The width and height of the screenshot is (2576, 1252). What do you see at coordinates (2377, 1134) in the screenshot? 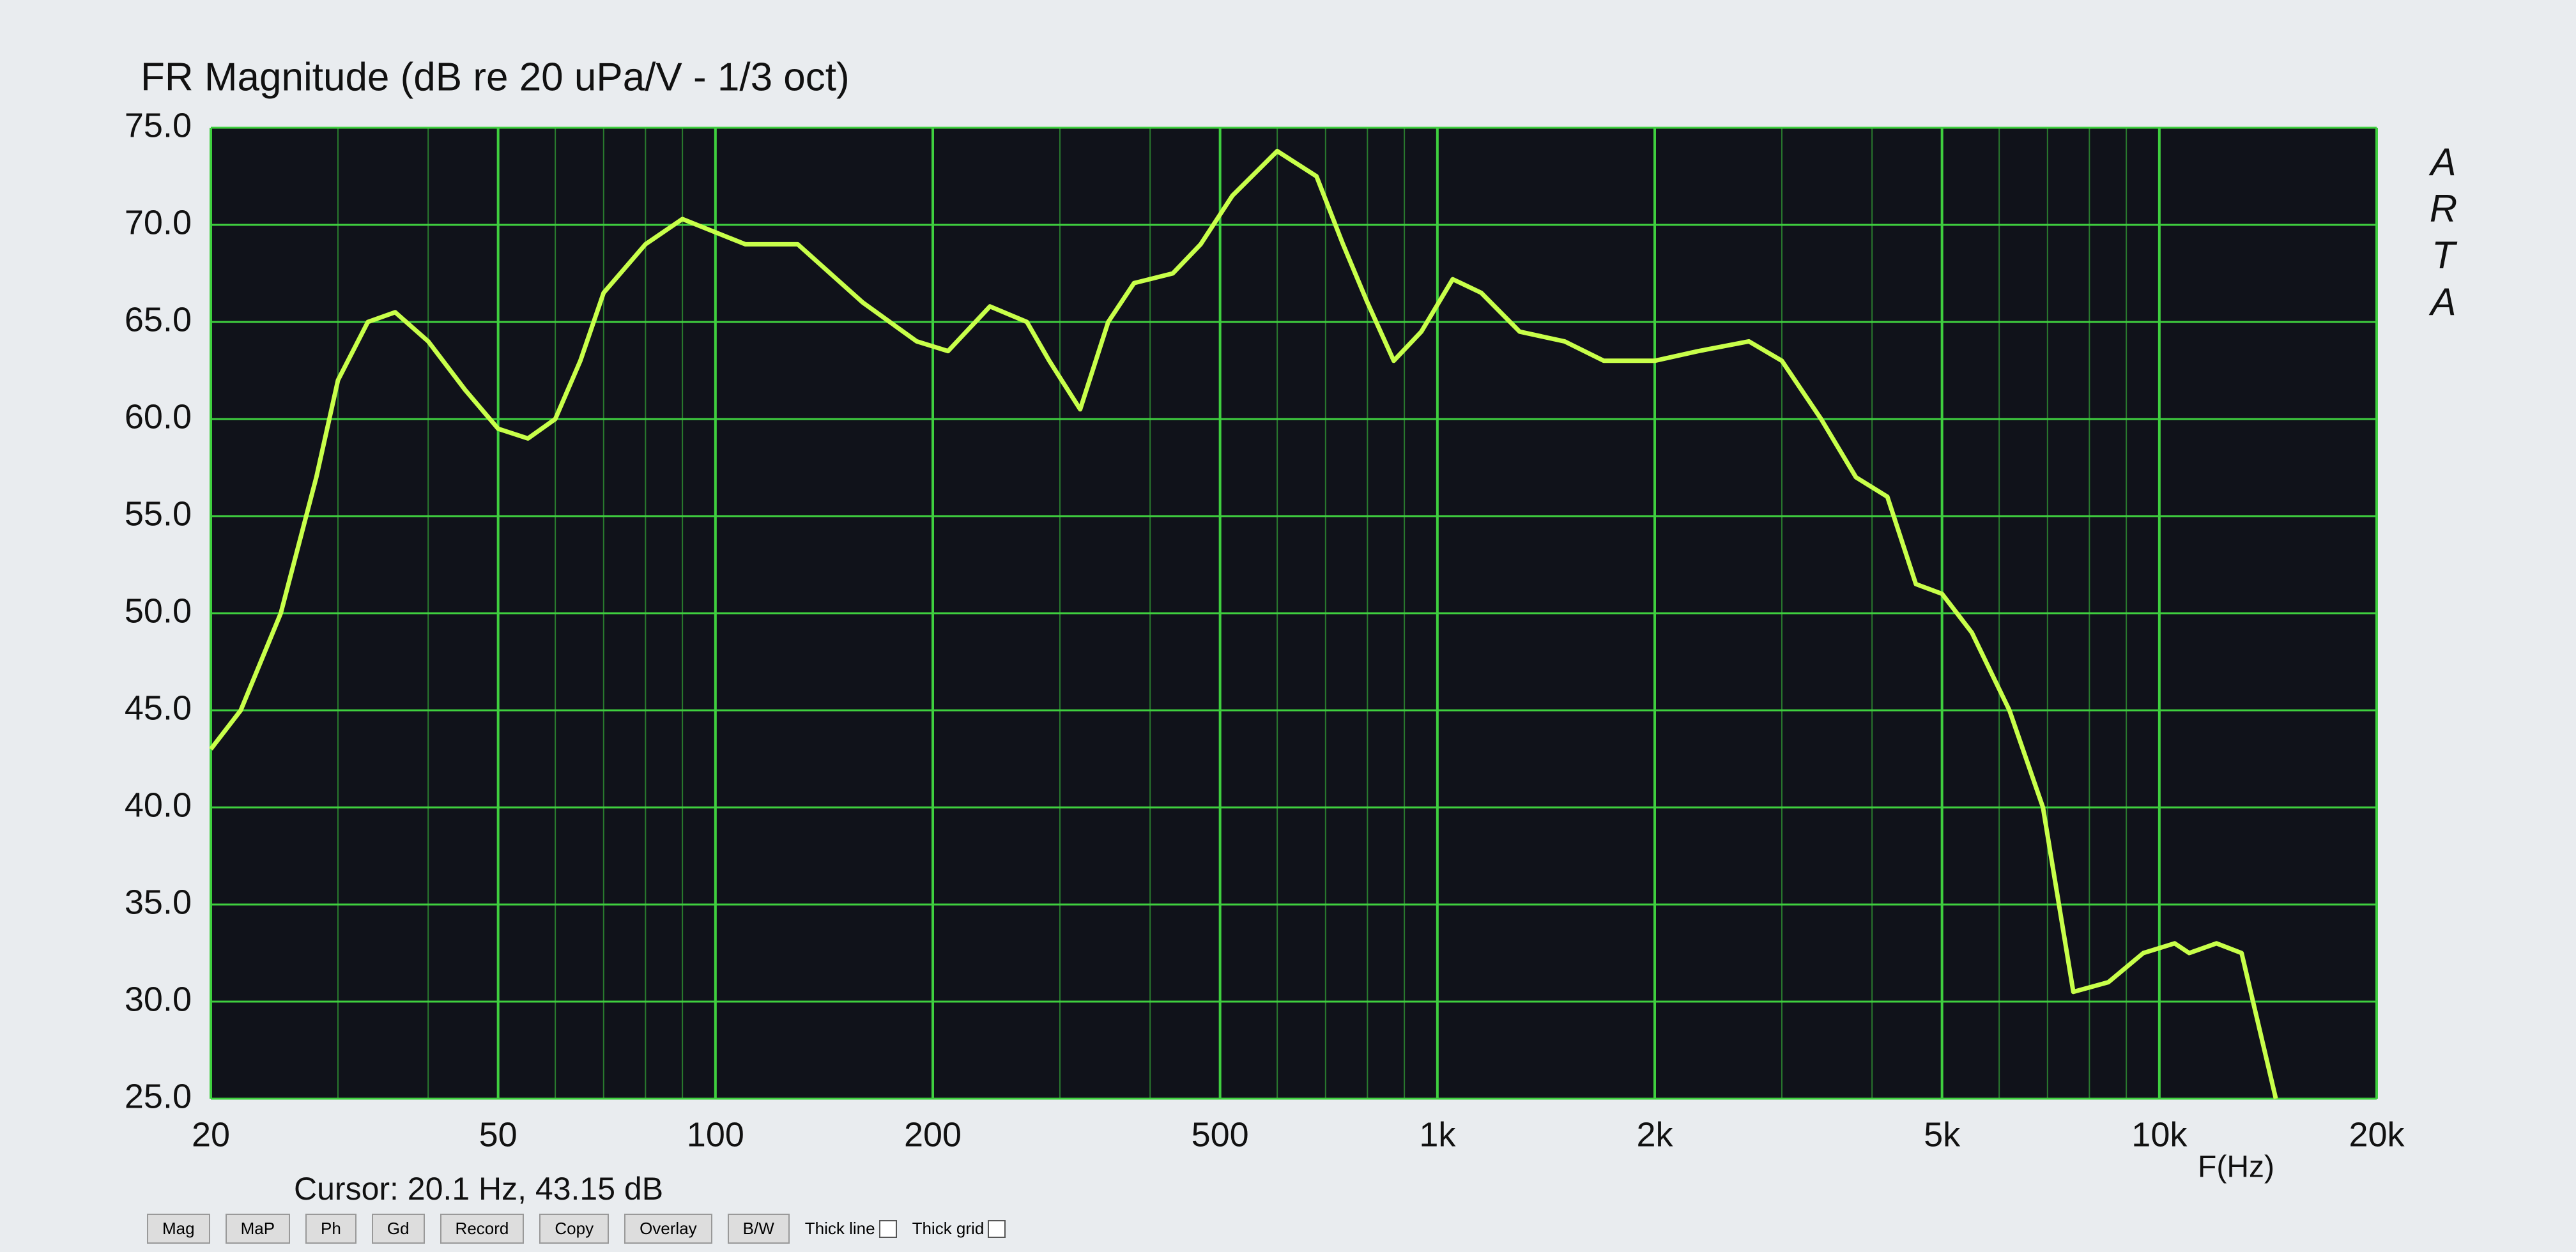
I see `x-tick-label: 20k` at bounding box center [2377, 1134].